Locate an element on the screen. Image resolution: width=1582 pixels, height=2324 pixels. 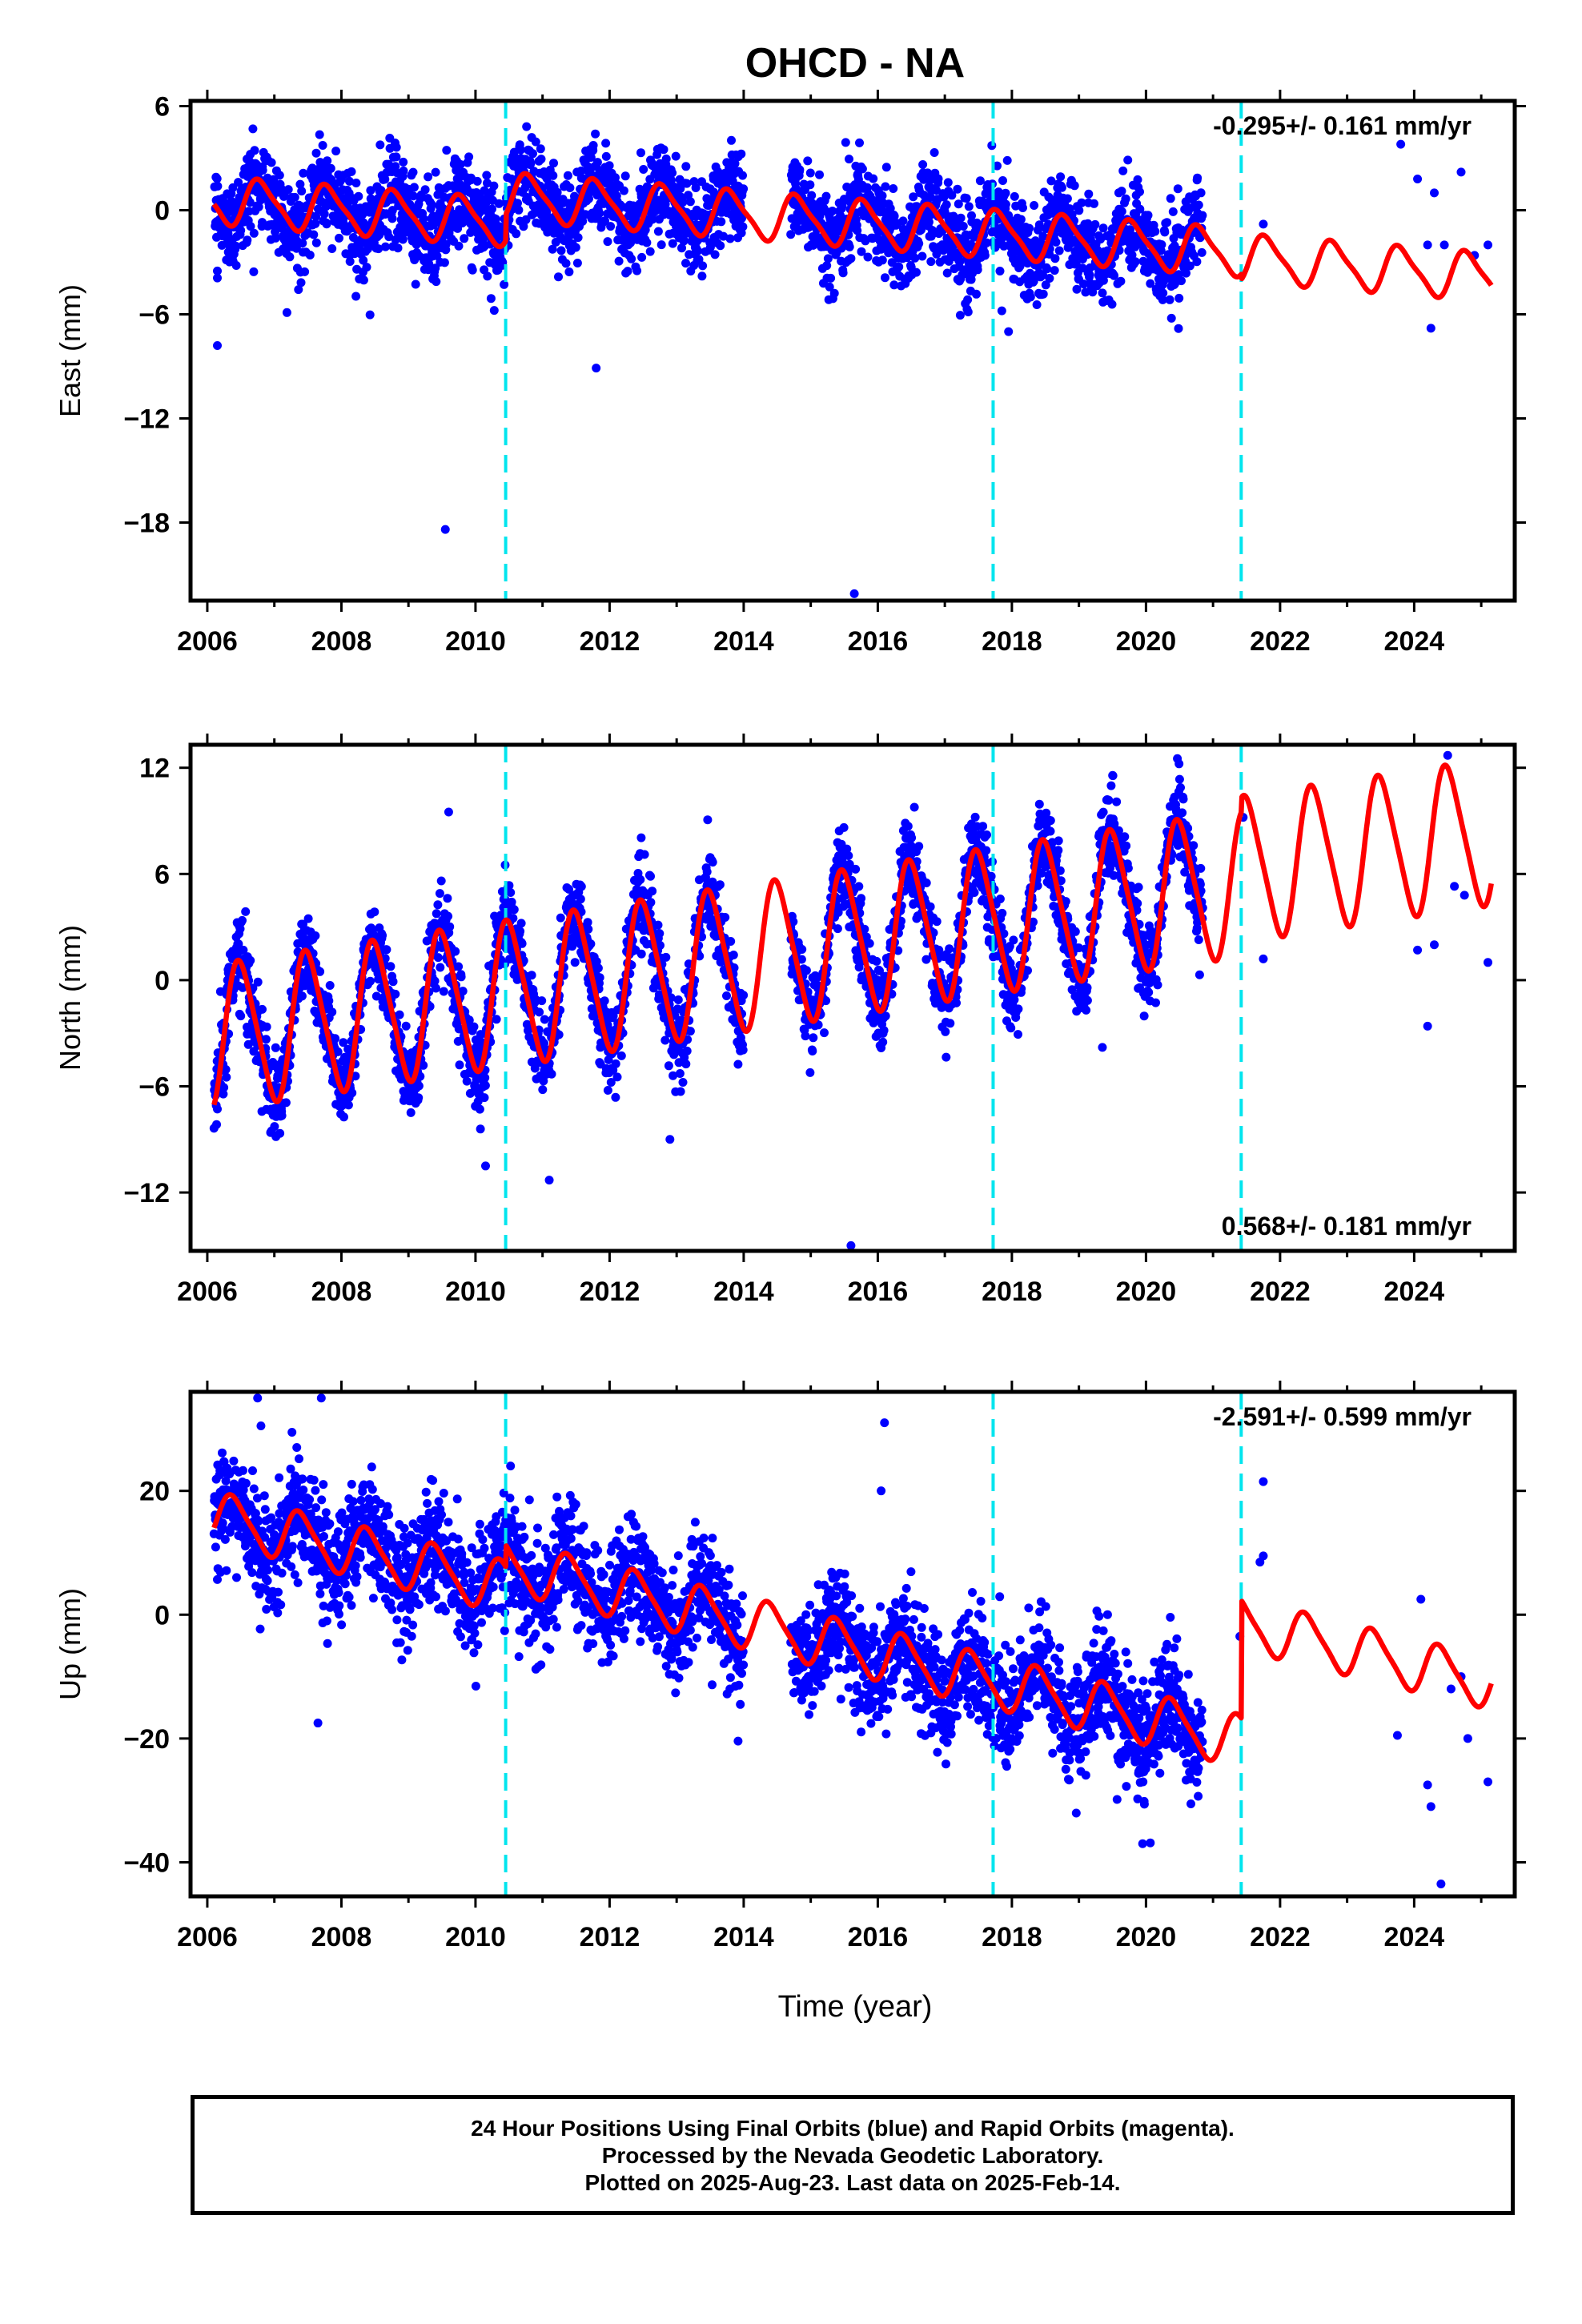
x-tick-label: 2006 is located at coordinates (208, 641).